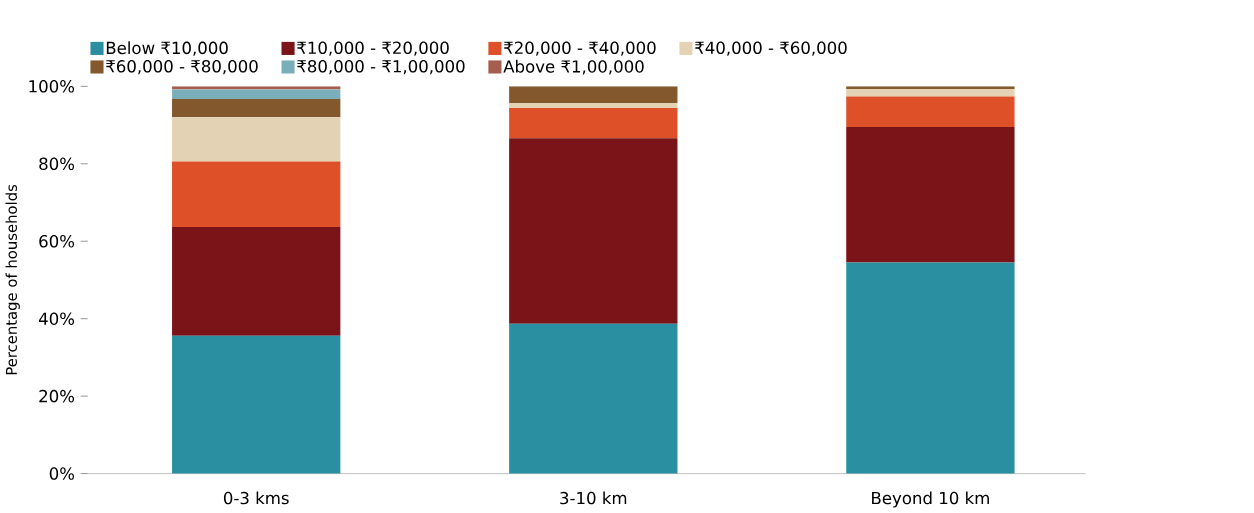  I want to click on x-tick-label: Beyond 10 km, so click(930, 499).